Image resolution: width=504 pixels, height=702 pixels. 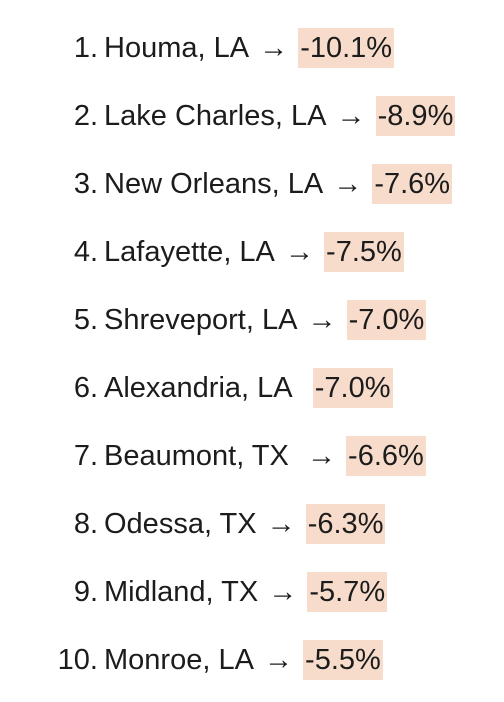 I want to click on list-item: 1. Houma, LA → -10.1%, so click(x=197, y=48).